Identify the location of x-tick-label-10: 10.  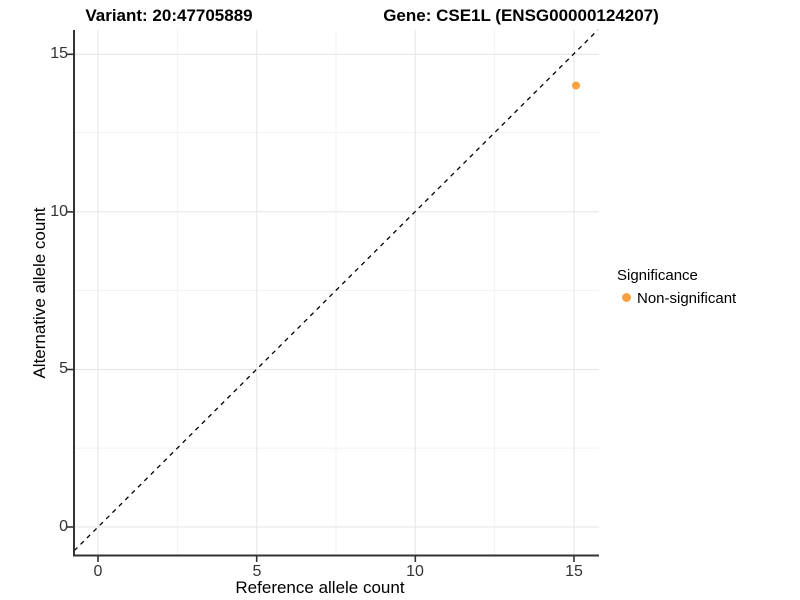
(415, 571).